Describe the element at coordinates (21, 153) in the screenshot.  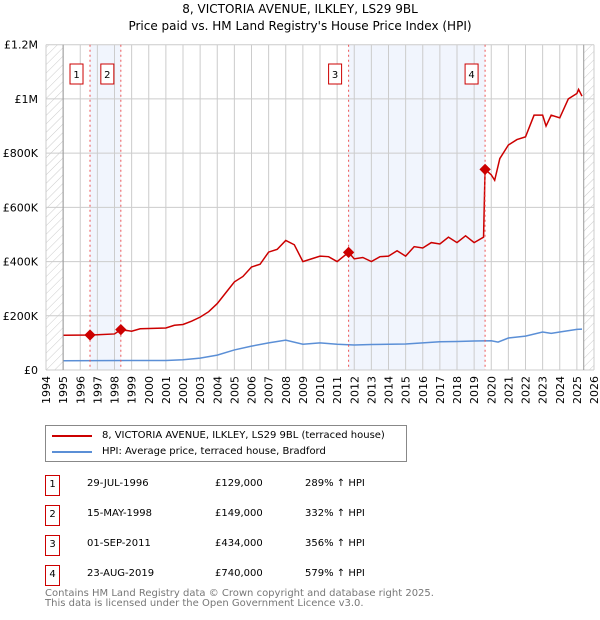
I see `y-tick-label: £800K` at that location.